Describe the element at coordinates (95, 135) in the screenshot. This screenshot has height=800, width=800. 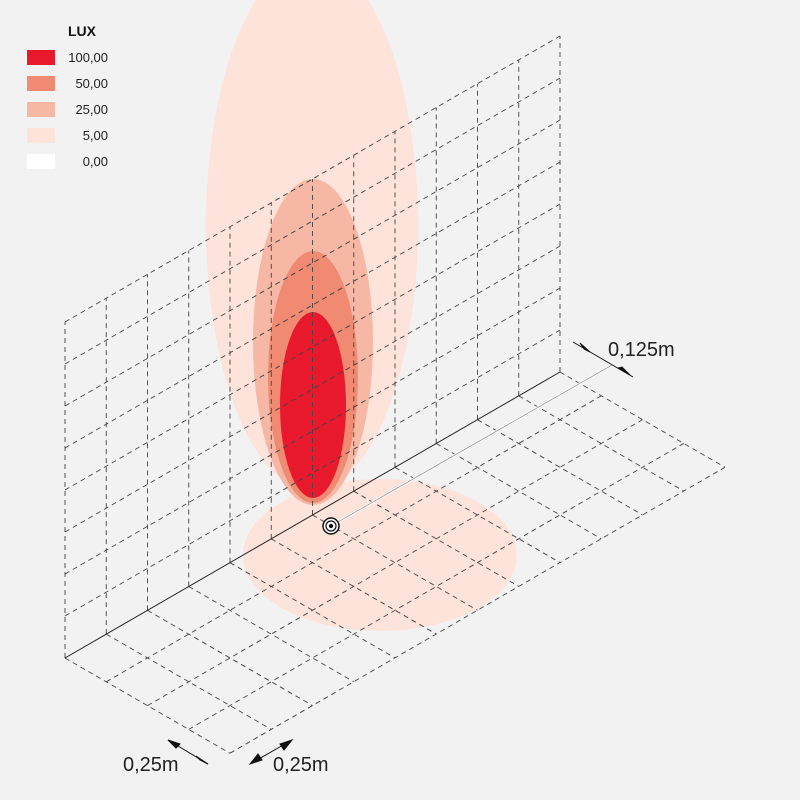
I see `legend-label: 5,00` at that location.